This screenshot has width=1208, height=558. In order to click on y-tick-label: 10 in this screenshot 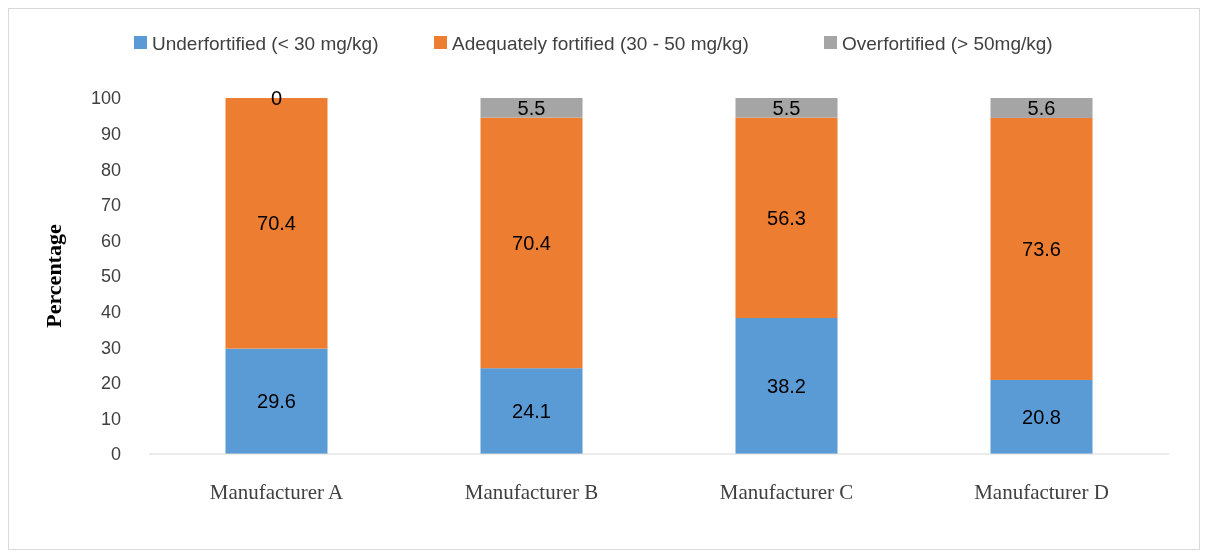, I will do `click(110, 418)`.